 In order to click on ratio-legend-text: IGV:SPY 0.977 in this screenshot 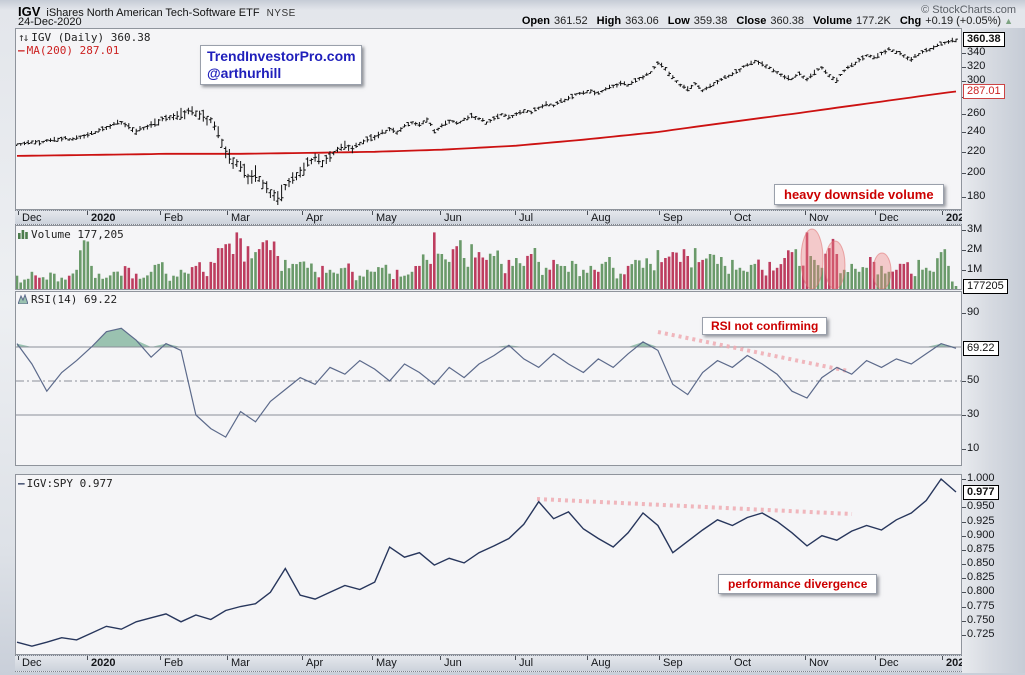, I will do `click(69, 483)`.